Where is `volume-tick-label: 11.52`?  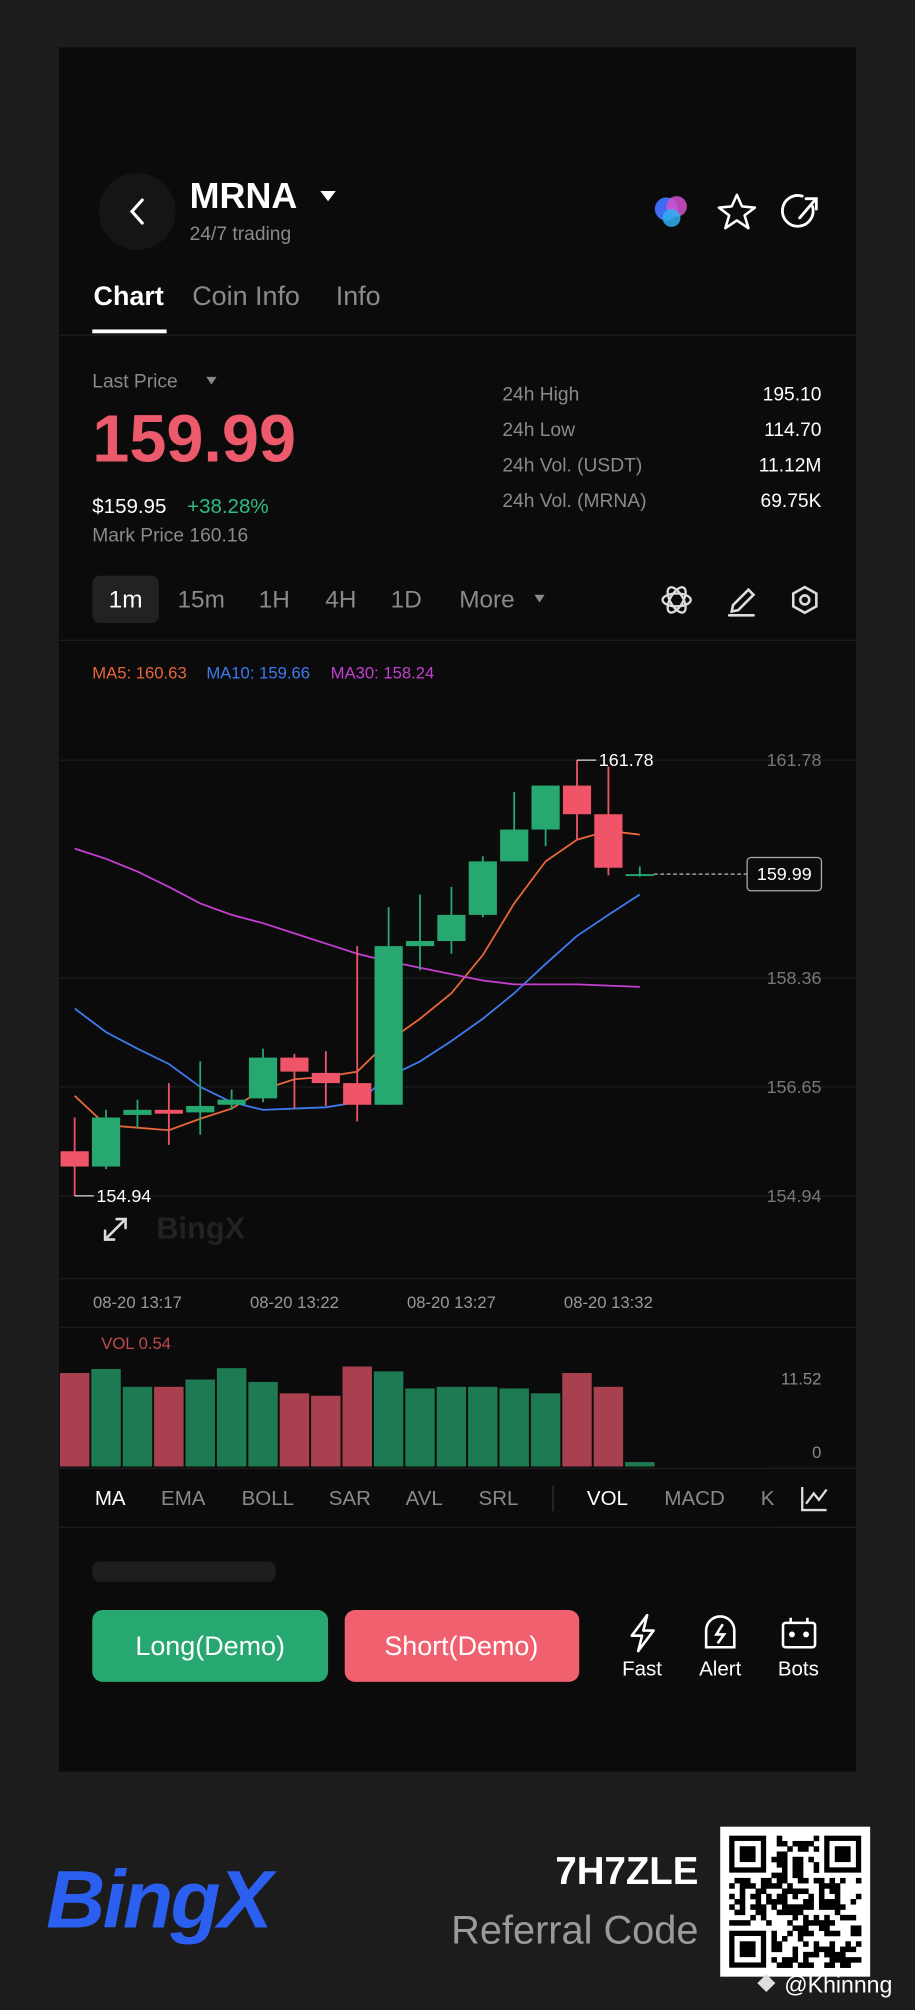 volume-tick-label: 11.52 is located at coordinates (801, 1379).